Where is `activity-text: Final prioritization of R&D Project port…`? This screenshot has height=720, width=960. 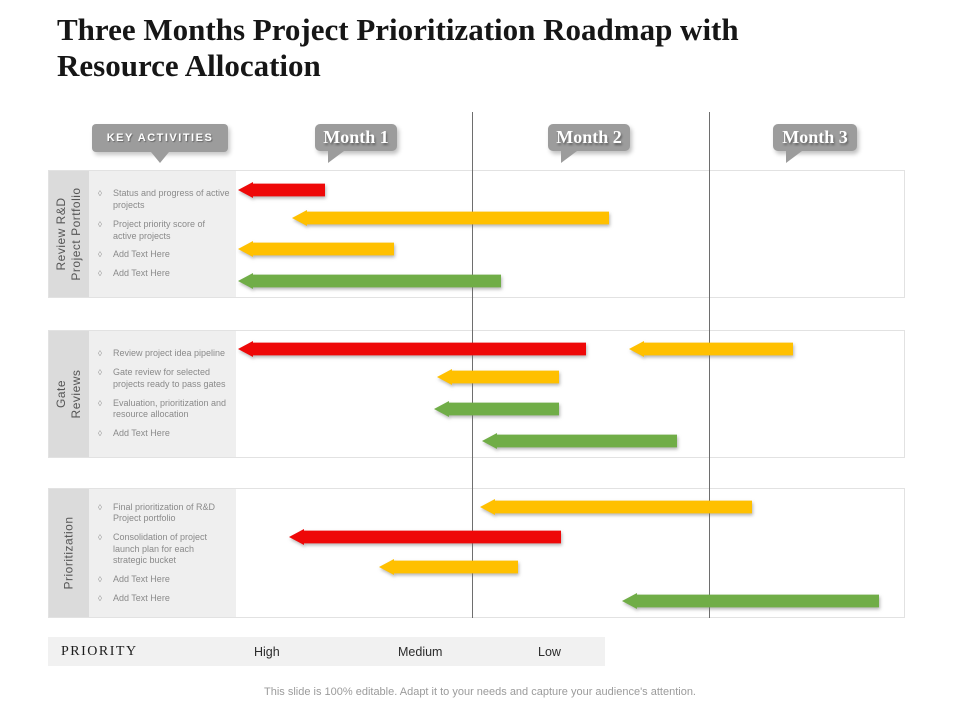
activity-text: Final prioritization of R&D Project port… is located at coordinates (163, 512).